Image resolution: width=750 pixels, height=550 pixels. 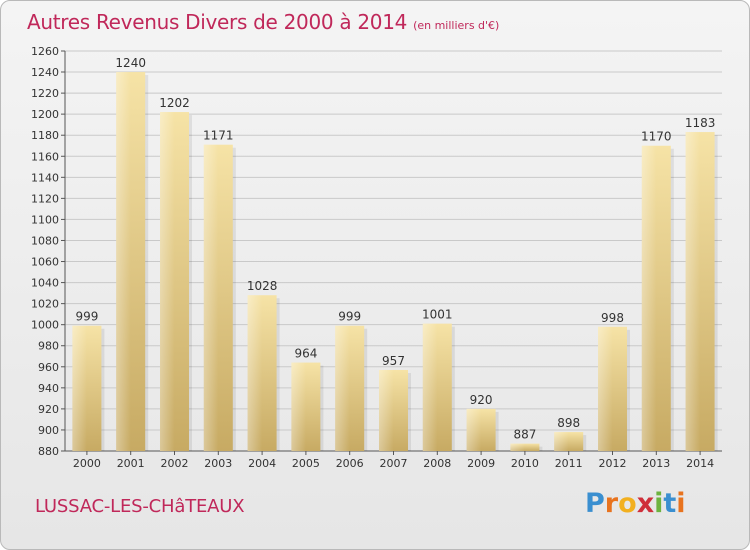 What do you see at coordinates (670, 503) in the screenshot?
I see `logo-letter: t` at bounding box center [670, 503].